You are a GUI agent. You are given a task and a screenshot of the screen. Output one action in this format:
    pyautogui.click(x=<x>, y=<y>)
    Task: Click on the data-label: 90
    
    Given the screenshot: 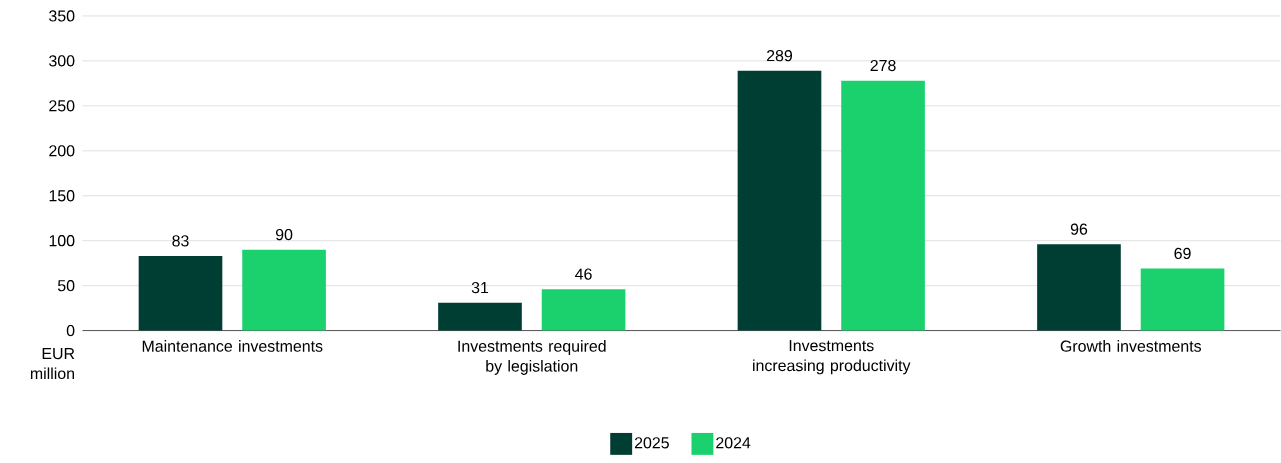 What is the action you would take?
    pyautogui.click(x=284, y=234)
    